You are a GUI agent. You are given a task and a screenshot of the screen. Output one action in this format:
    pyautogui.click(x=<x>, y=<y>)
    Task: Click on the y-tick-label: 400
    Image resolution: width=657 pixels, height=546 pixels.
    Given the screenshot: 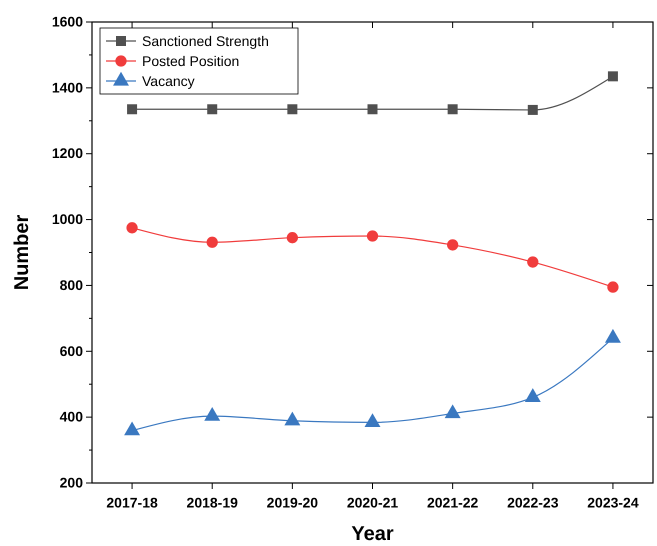 What is the action you would take?
    pyautogui.click(x=72, y=416)
    